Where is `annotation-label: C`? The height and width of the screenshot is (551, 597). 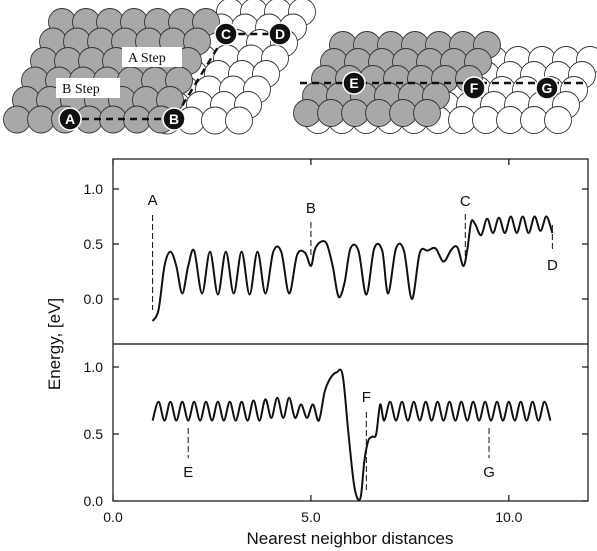 annotation-label: C is located at coordinates (465, 201).